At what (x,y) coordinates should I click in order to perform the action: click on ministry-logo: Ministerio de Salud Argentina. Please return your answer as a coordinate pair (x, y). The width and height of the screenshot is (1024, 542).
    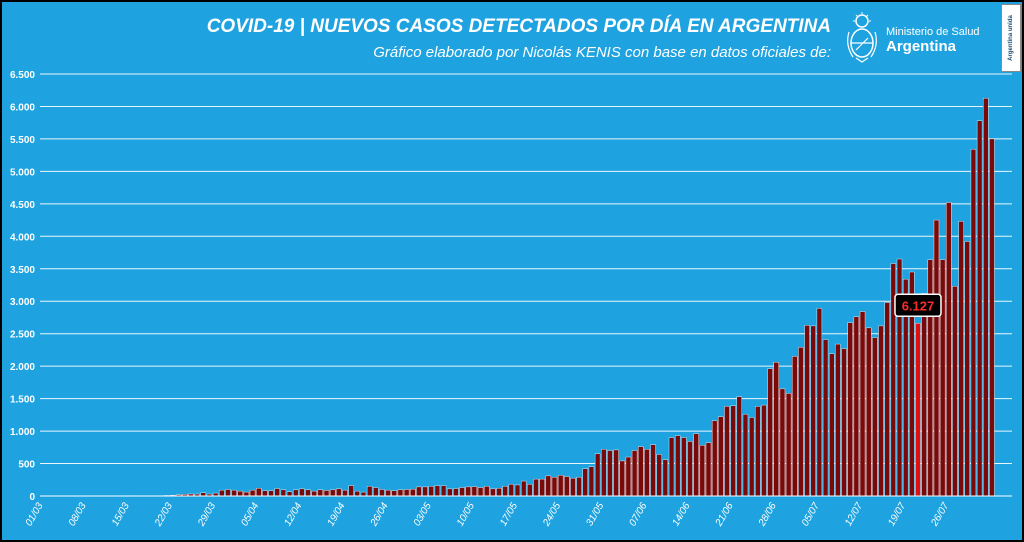
    Looking at the image, I should click on (912, 40).